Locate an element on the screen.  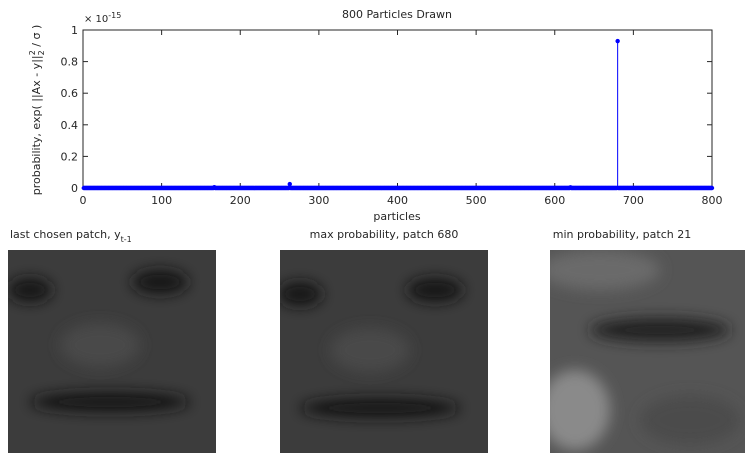
patch-title-main: last chosen patch, y is located at coordinates (65, 234).